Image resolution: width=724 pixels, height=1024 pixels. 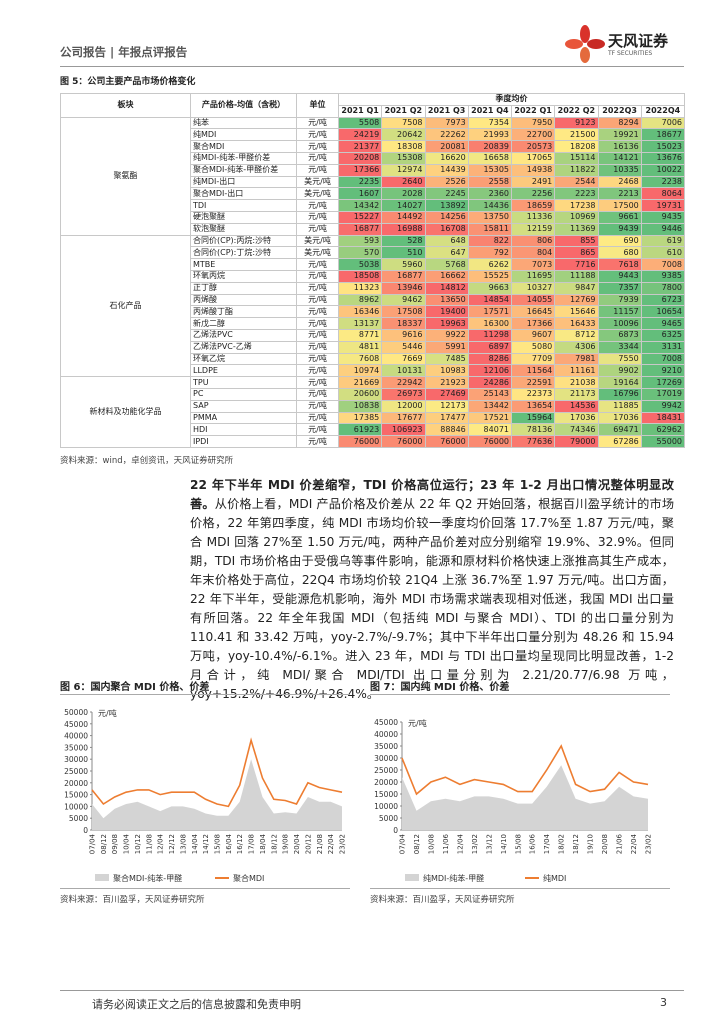 What do you see at coordinates (663, 288) in the screenshot?
I see `value-cell: 7800` at bounding box center [663, 288].